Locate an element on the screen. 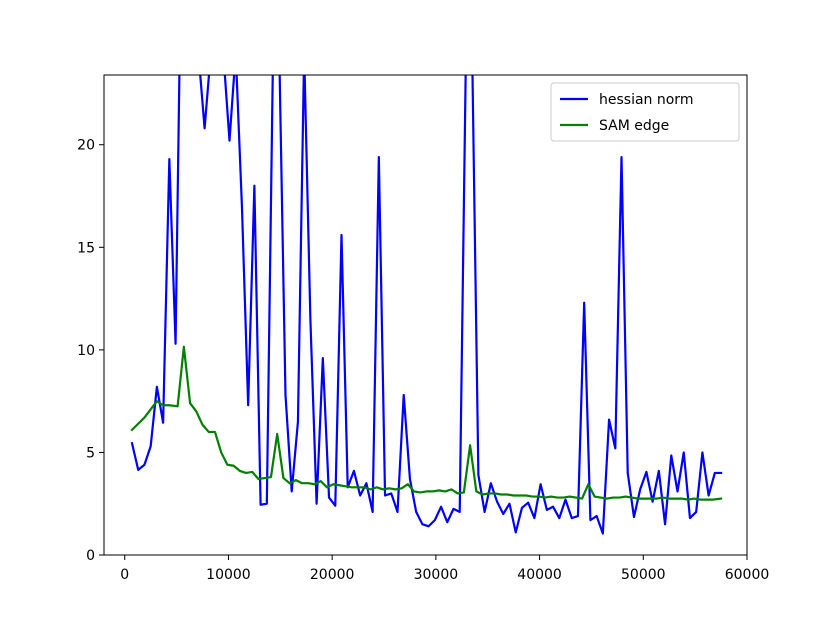 Image resolution: width=830 pixels, height=623 pixels. x-tick-label: 40000 is located at coordinates (539, 575).